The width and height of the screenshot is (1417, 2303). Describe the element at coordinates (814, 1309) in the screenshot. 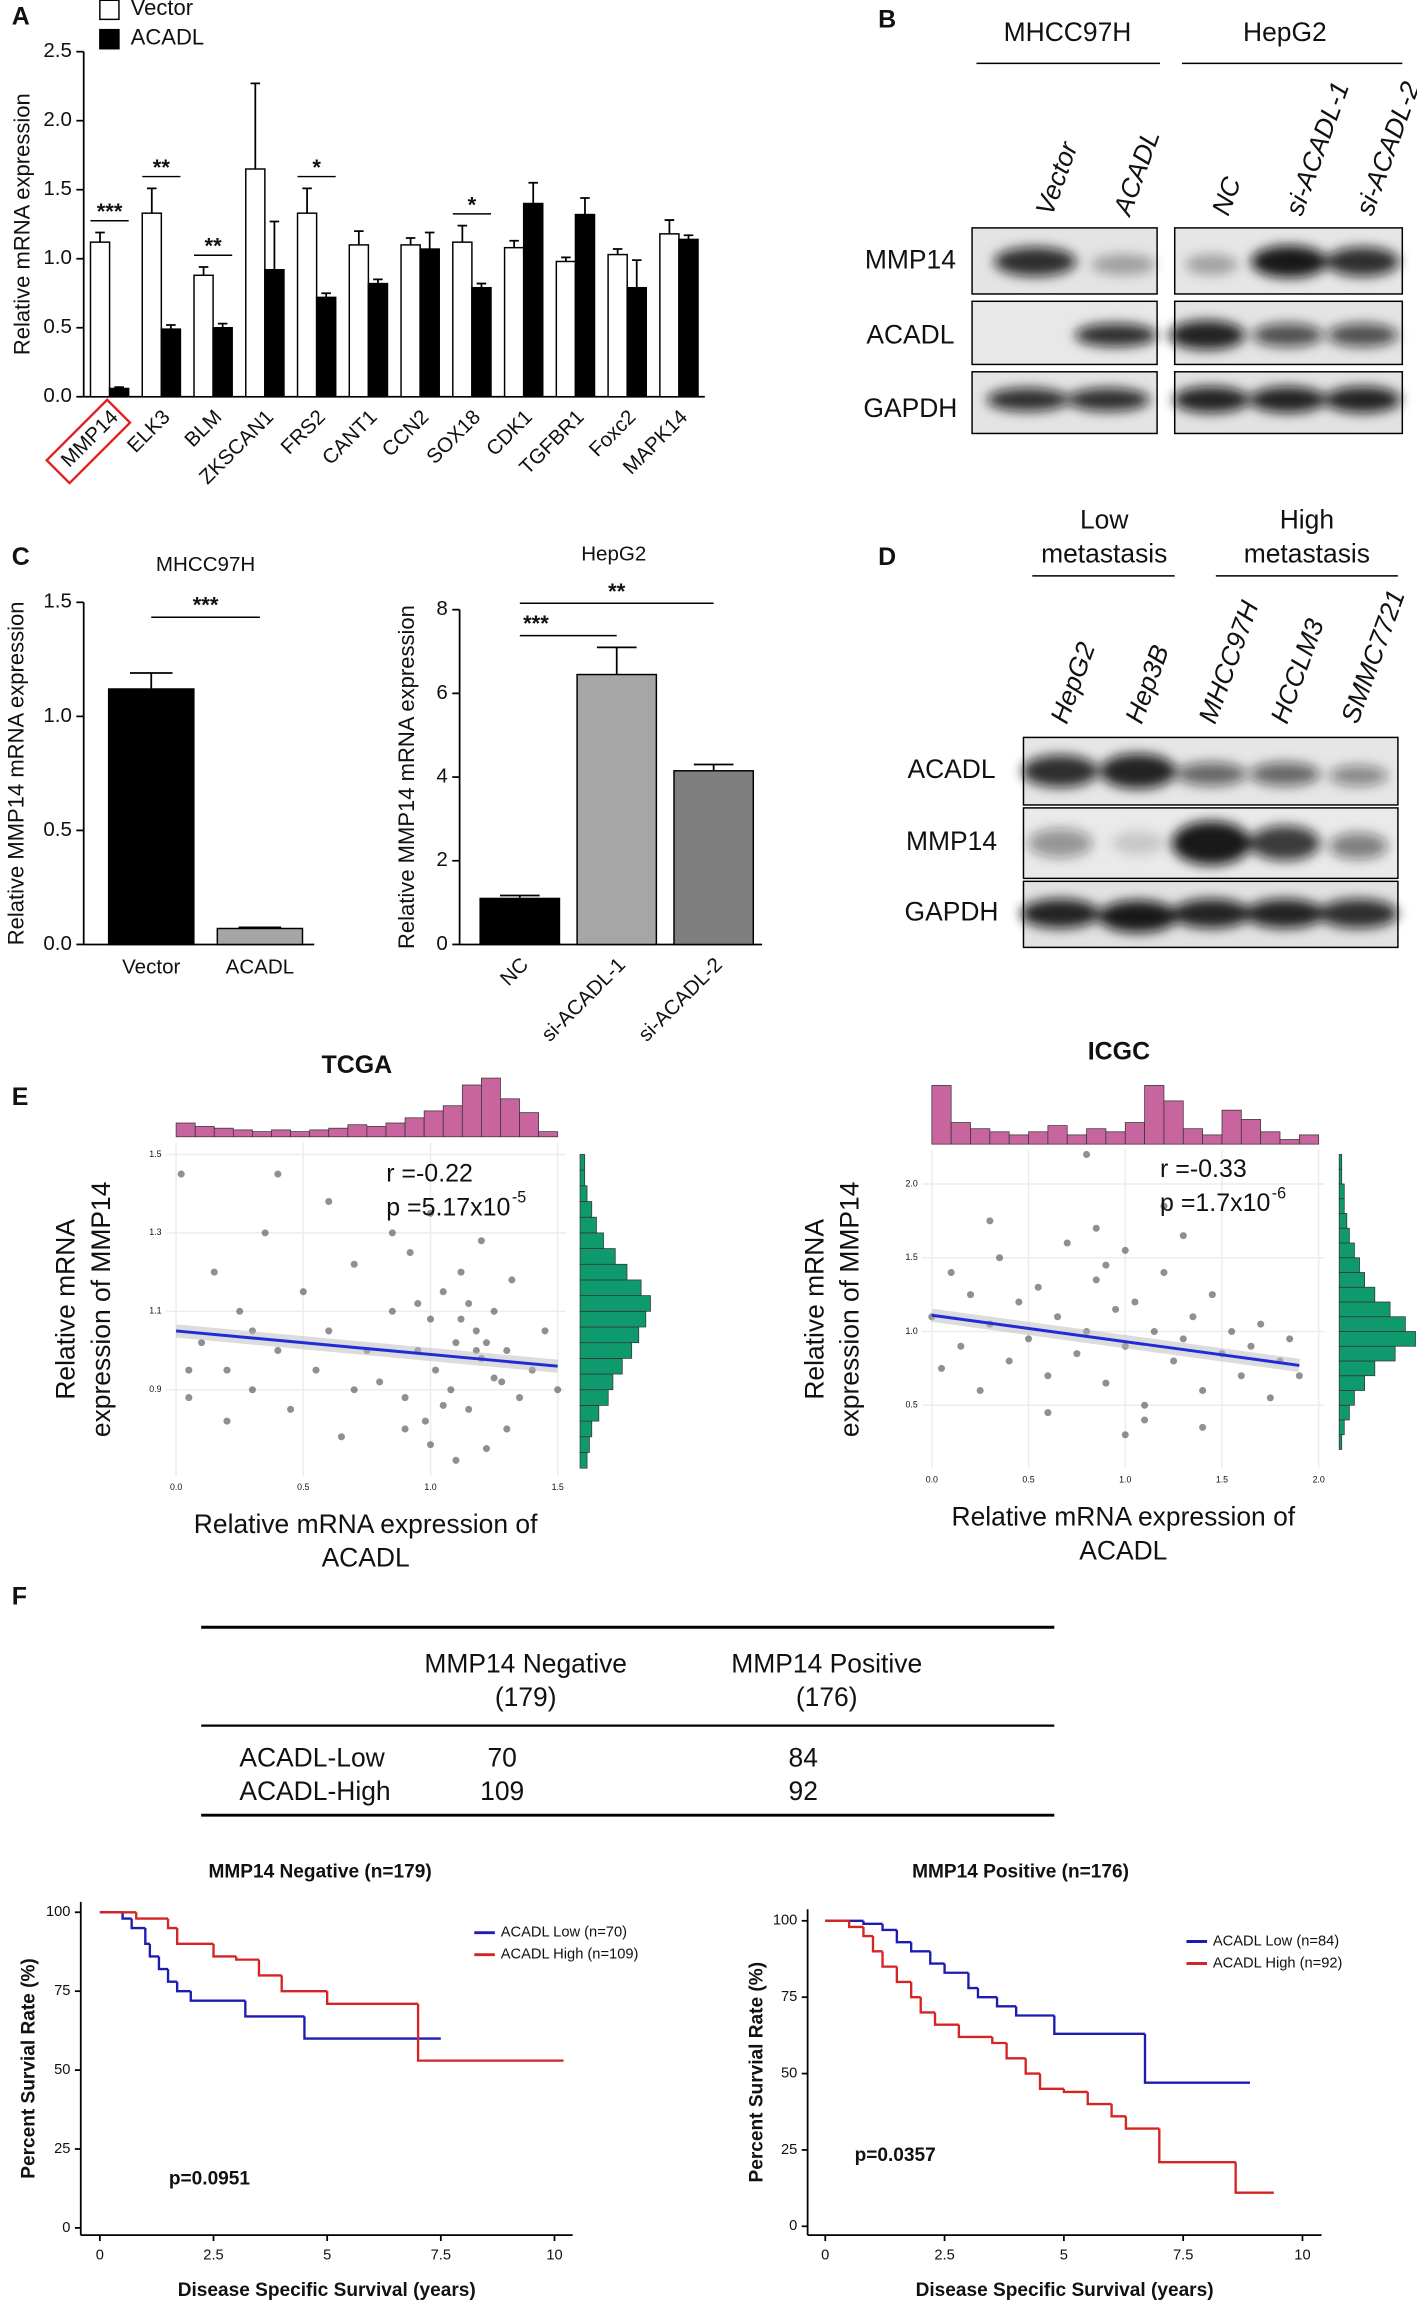

I see `y-axis-label: Relative mRNA` at that location.